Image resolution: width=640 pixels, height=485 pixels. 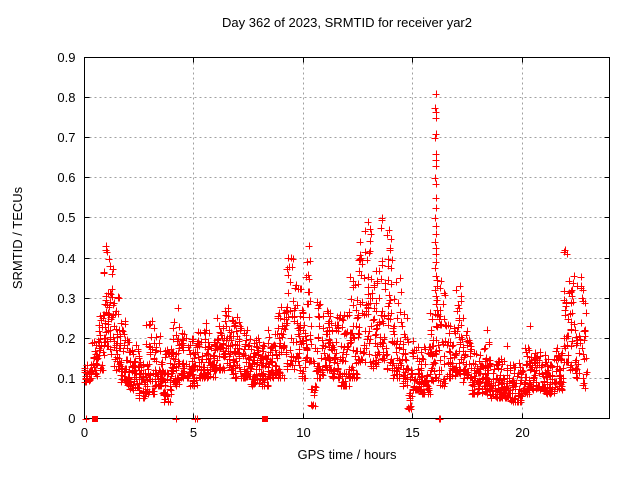 What do you see at coordinates (66, 298) in the screenshot?
I see `y-tick-label: 0.3` at bounding box center [66, 298].